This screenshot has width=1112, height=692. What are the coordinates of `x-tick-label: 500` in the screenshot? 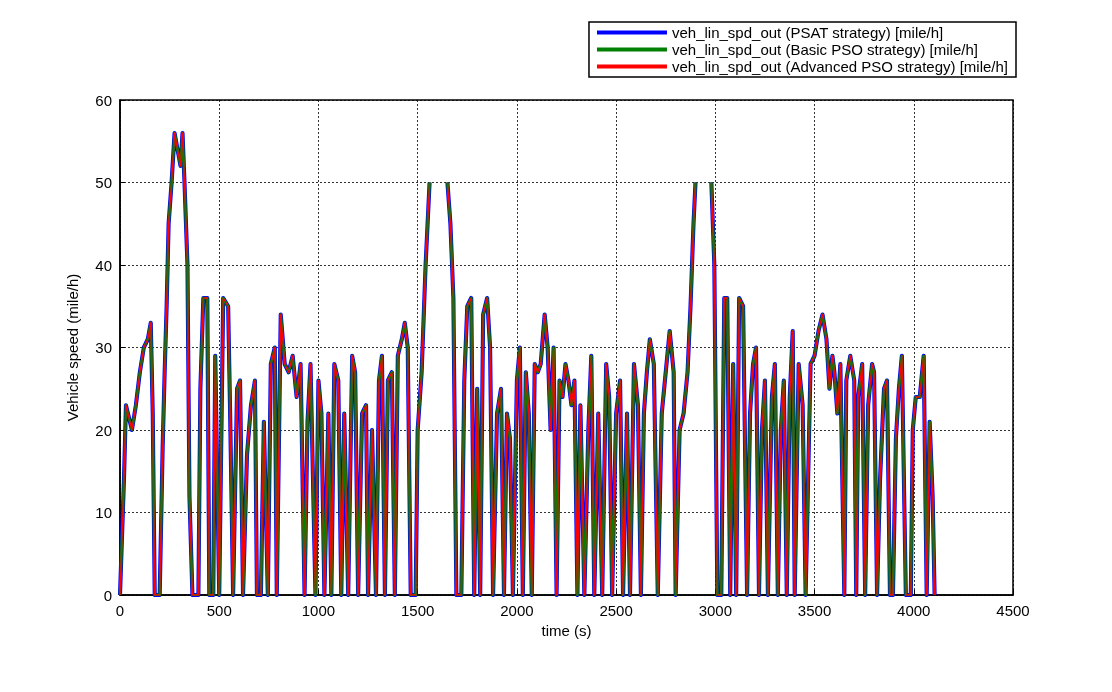 It's located at (219, 610).